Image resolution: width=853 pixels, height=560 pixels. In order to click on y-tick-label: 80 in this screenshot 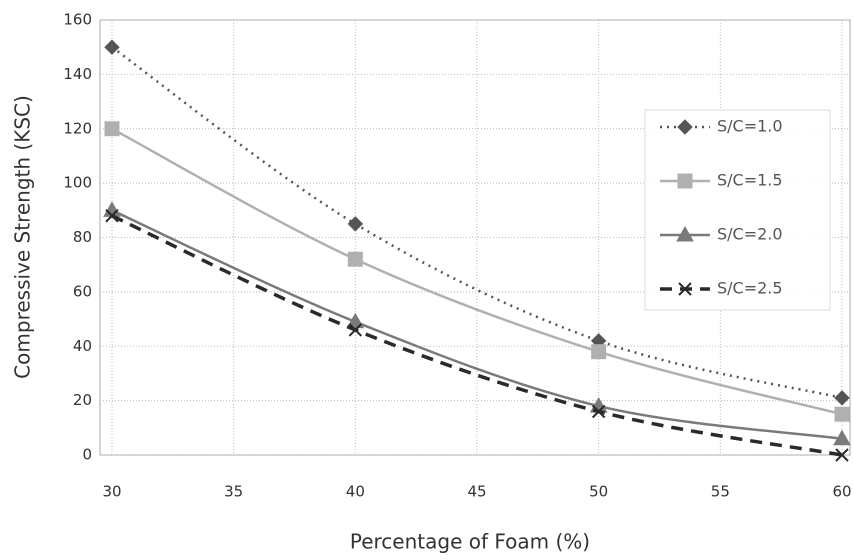, I will do `click(82, 237)`.